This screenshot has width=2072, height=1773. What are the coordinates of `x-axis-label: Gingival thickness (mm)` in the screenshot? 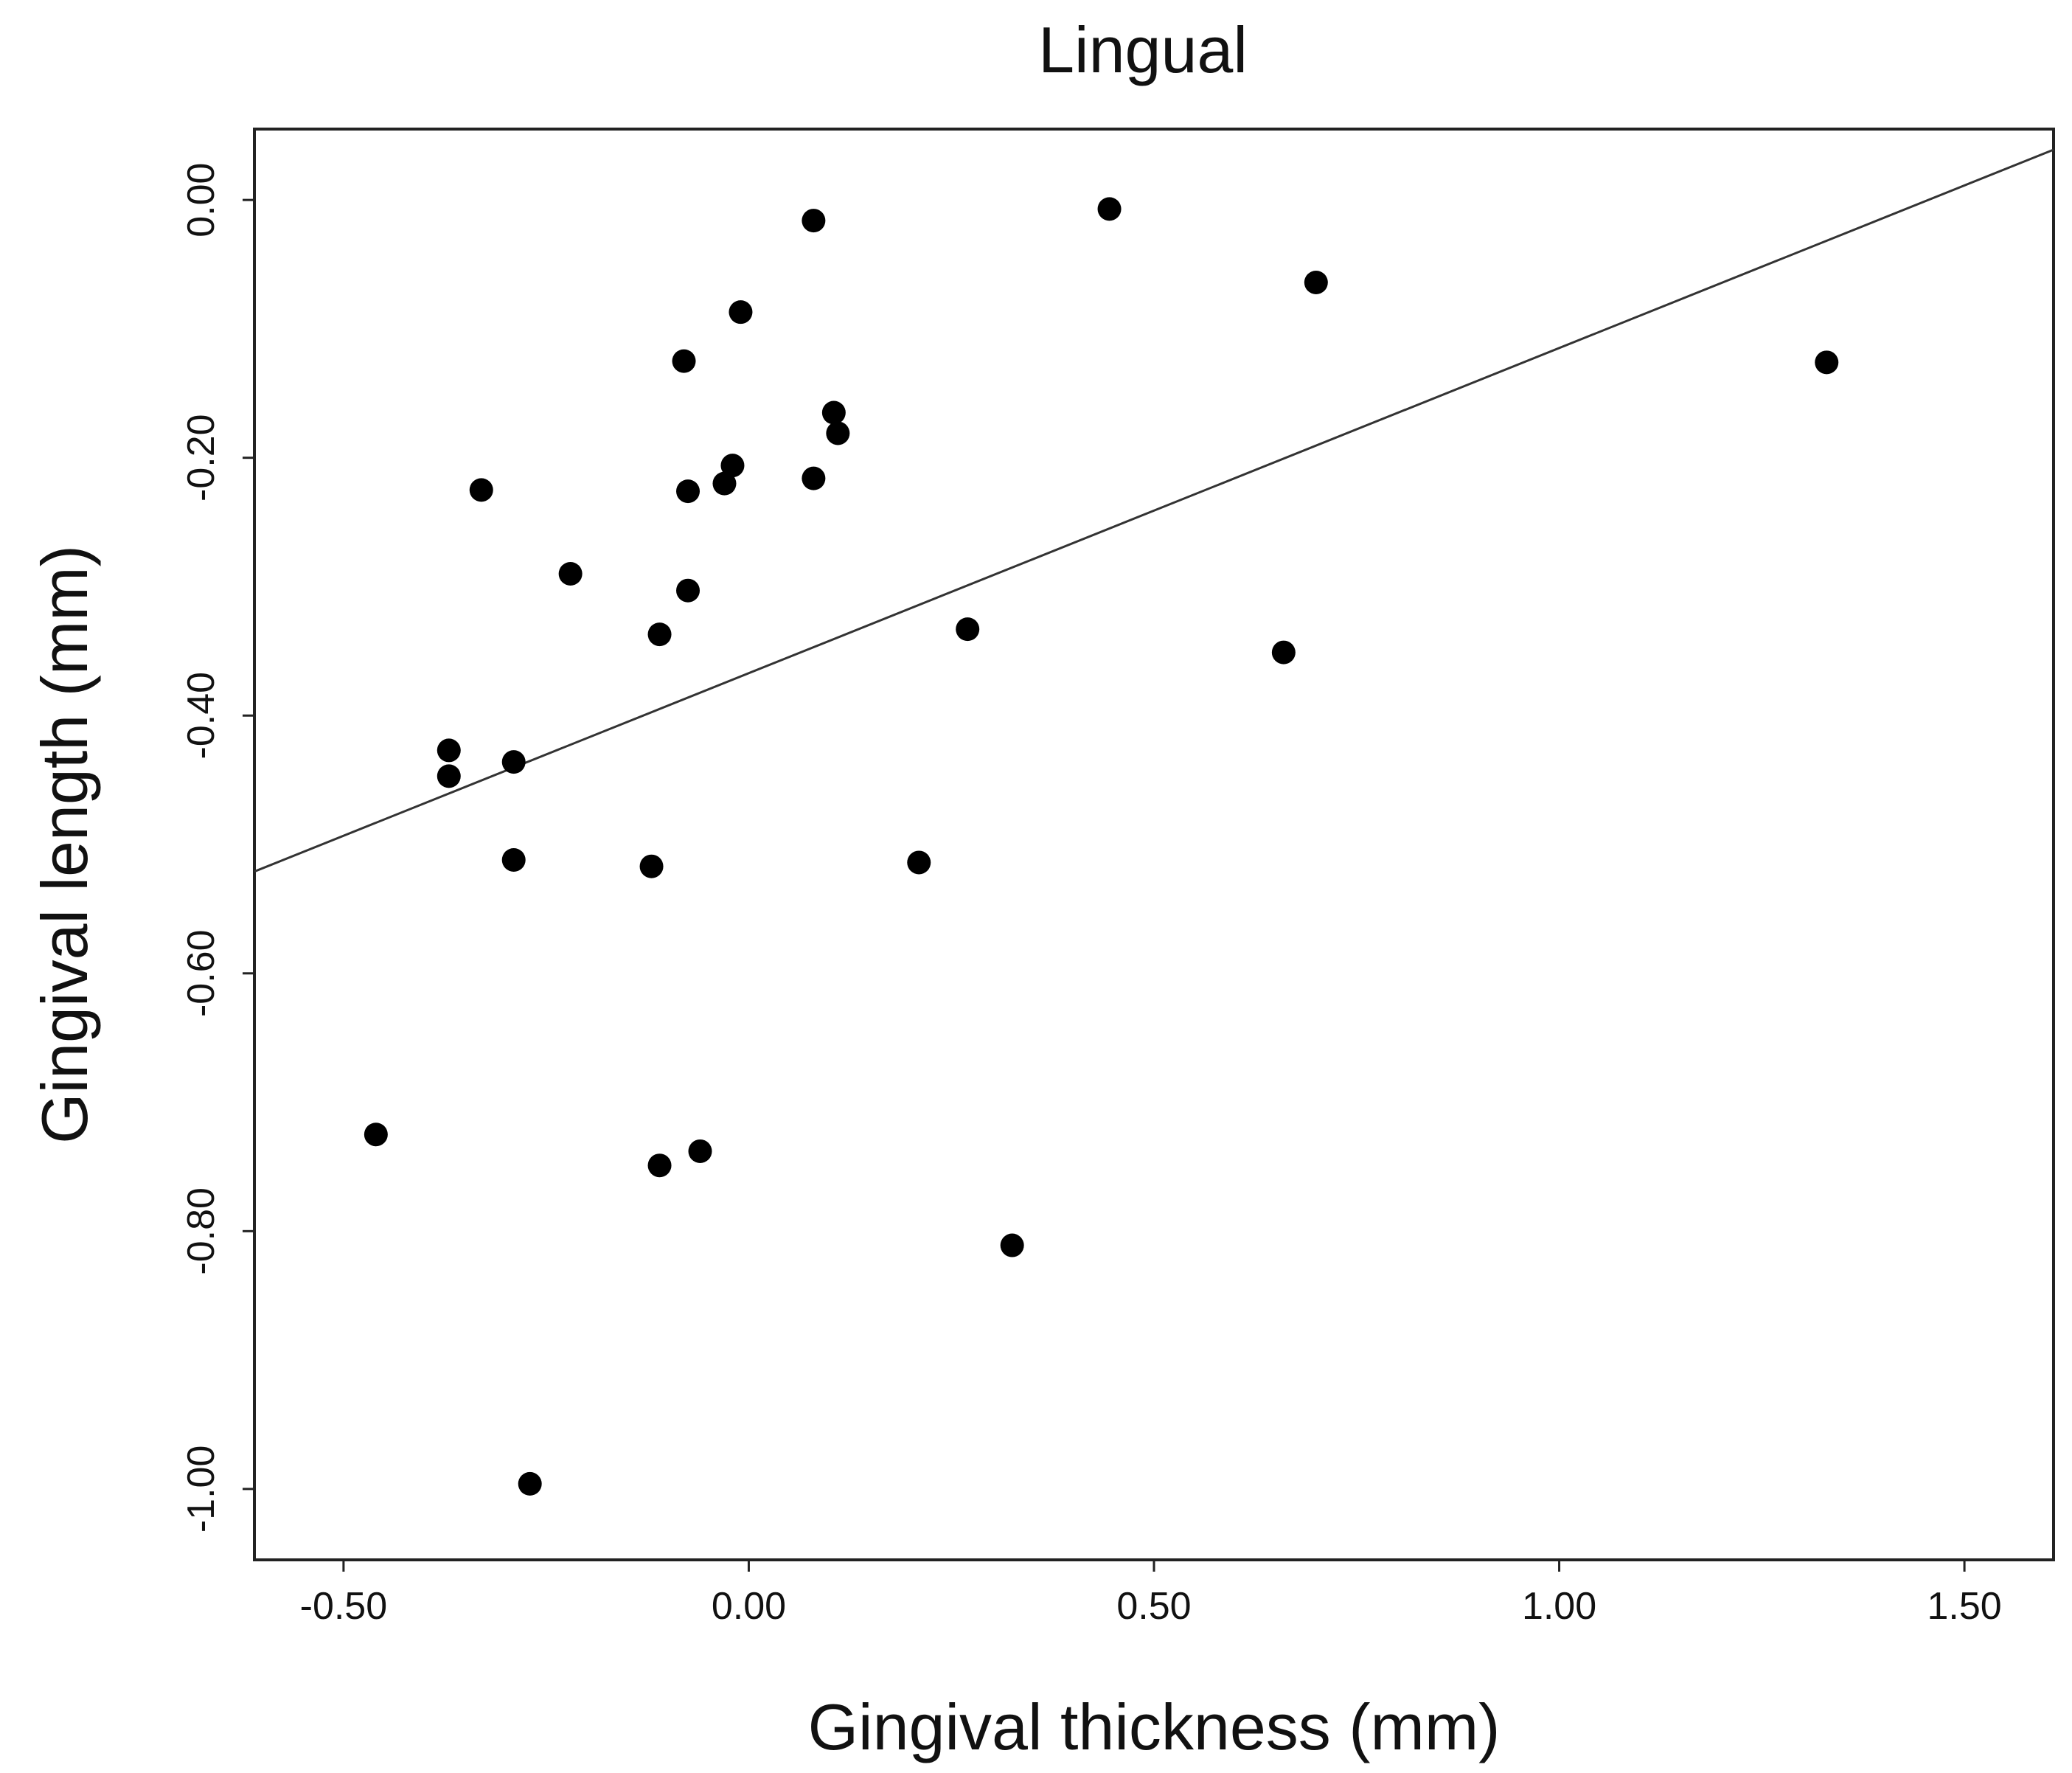 It's located at (1154, 1726).